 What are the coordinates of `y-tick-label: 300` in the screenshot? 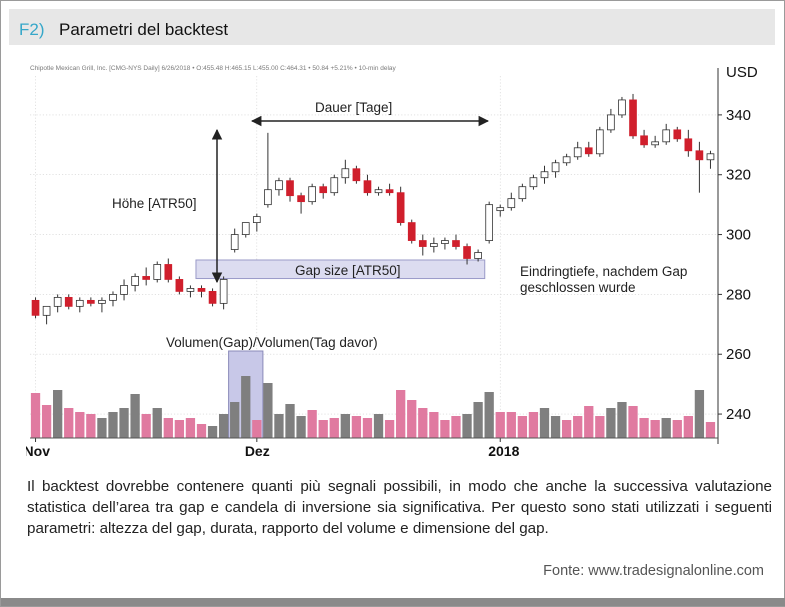 It's located at (738, 235).